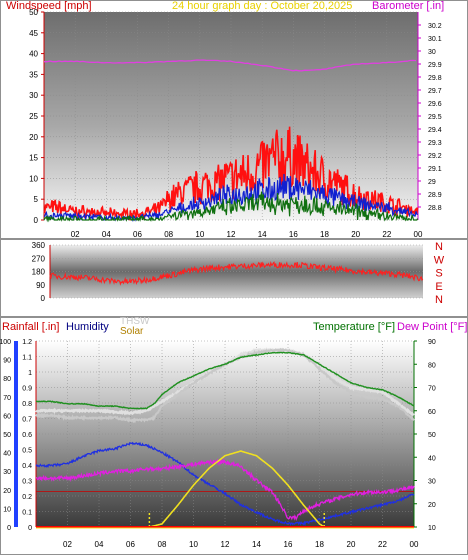  I want to click on wind-tick-label: 15, so click(33, 158).